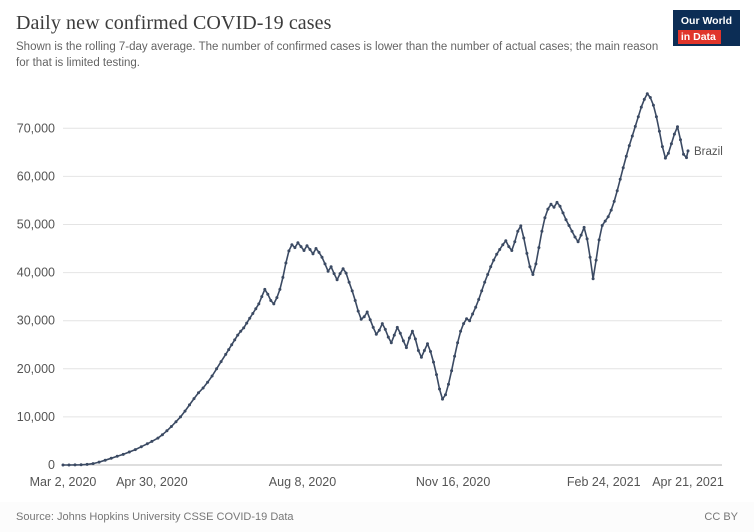 This screenshot has height=532, width=754. What do you see at coordinates (302, 482) in the screenshot?
I see `x-tick-label: Aug 8, 2020` at bounding box center [302, 482].